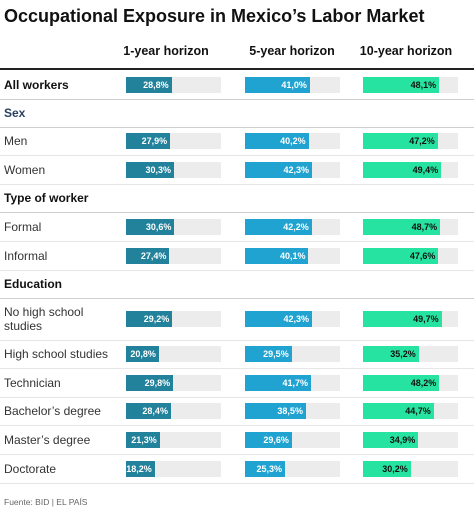 The height and width of the screenshot is (513, 474). I want to click on row-label: Formal, so click(23, 226).